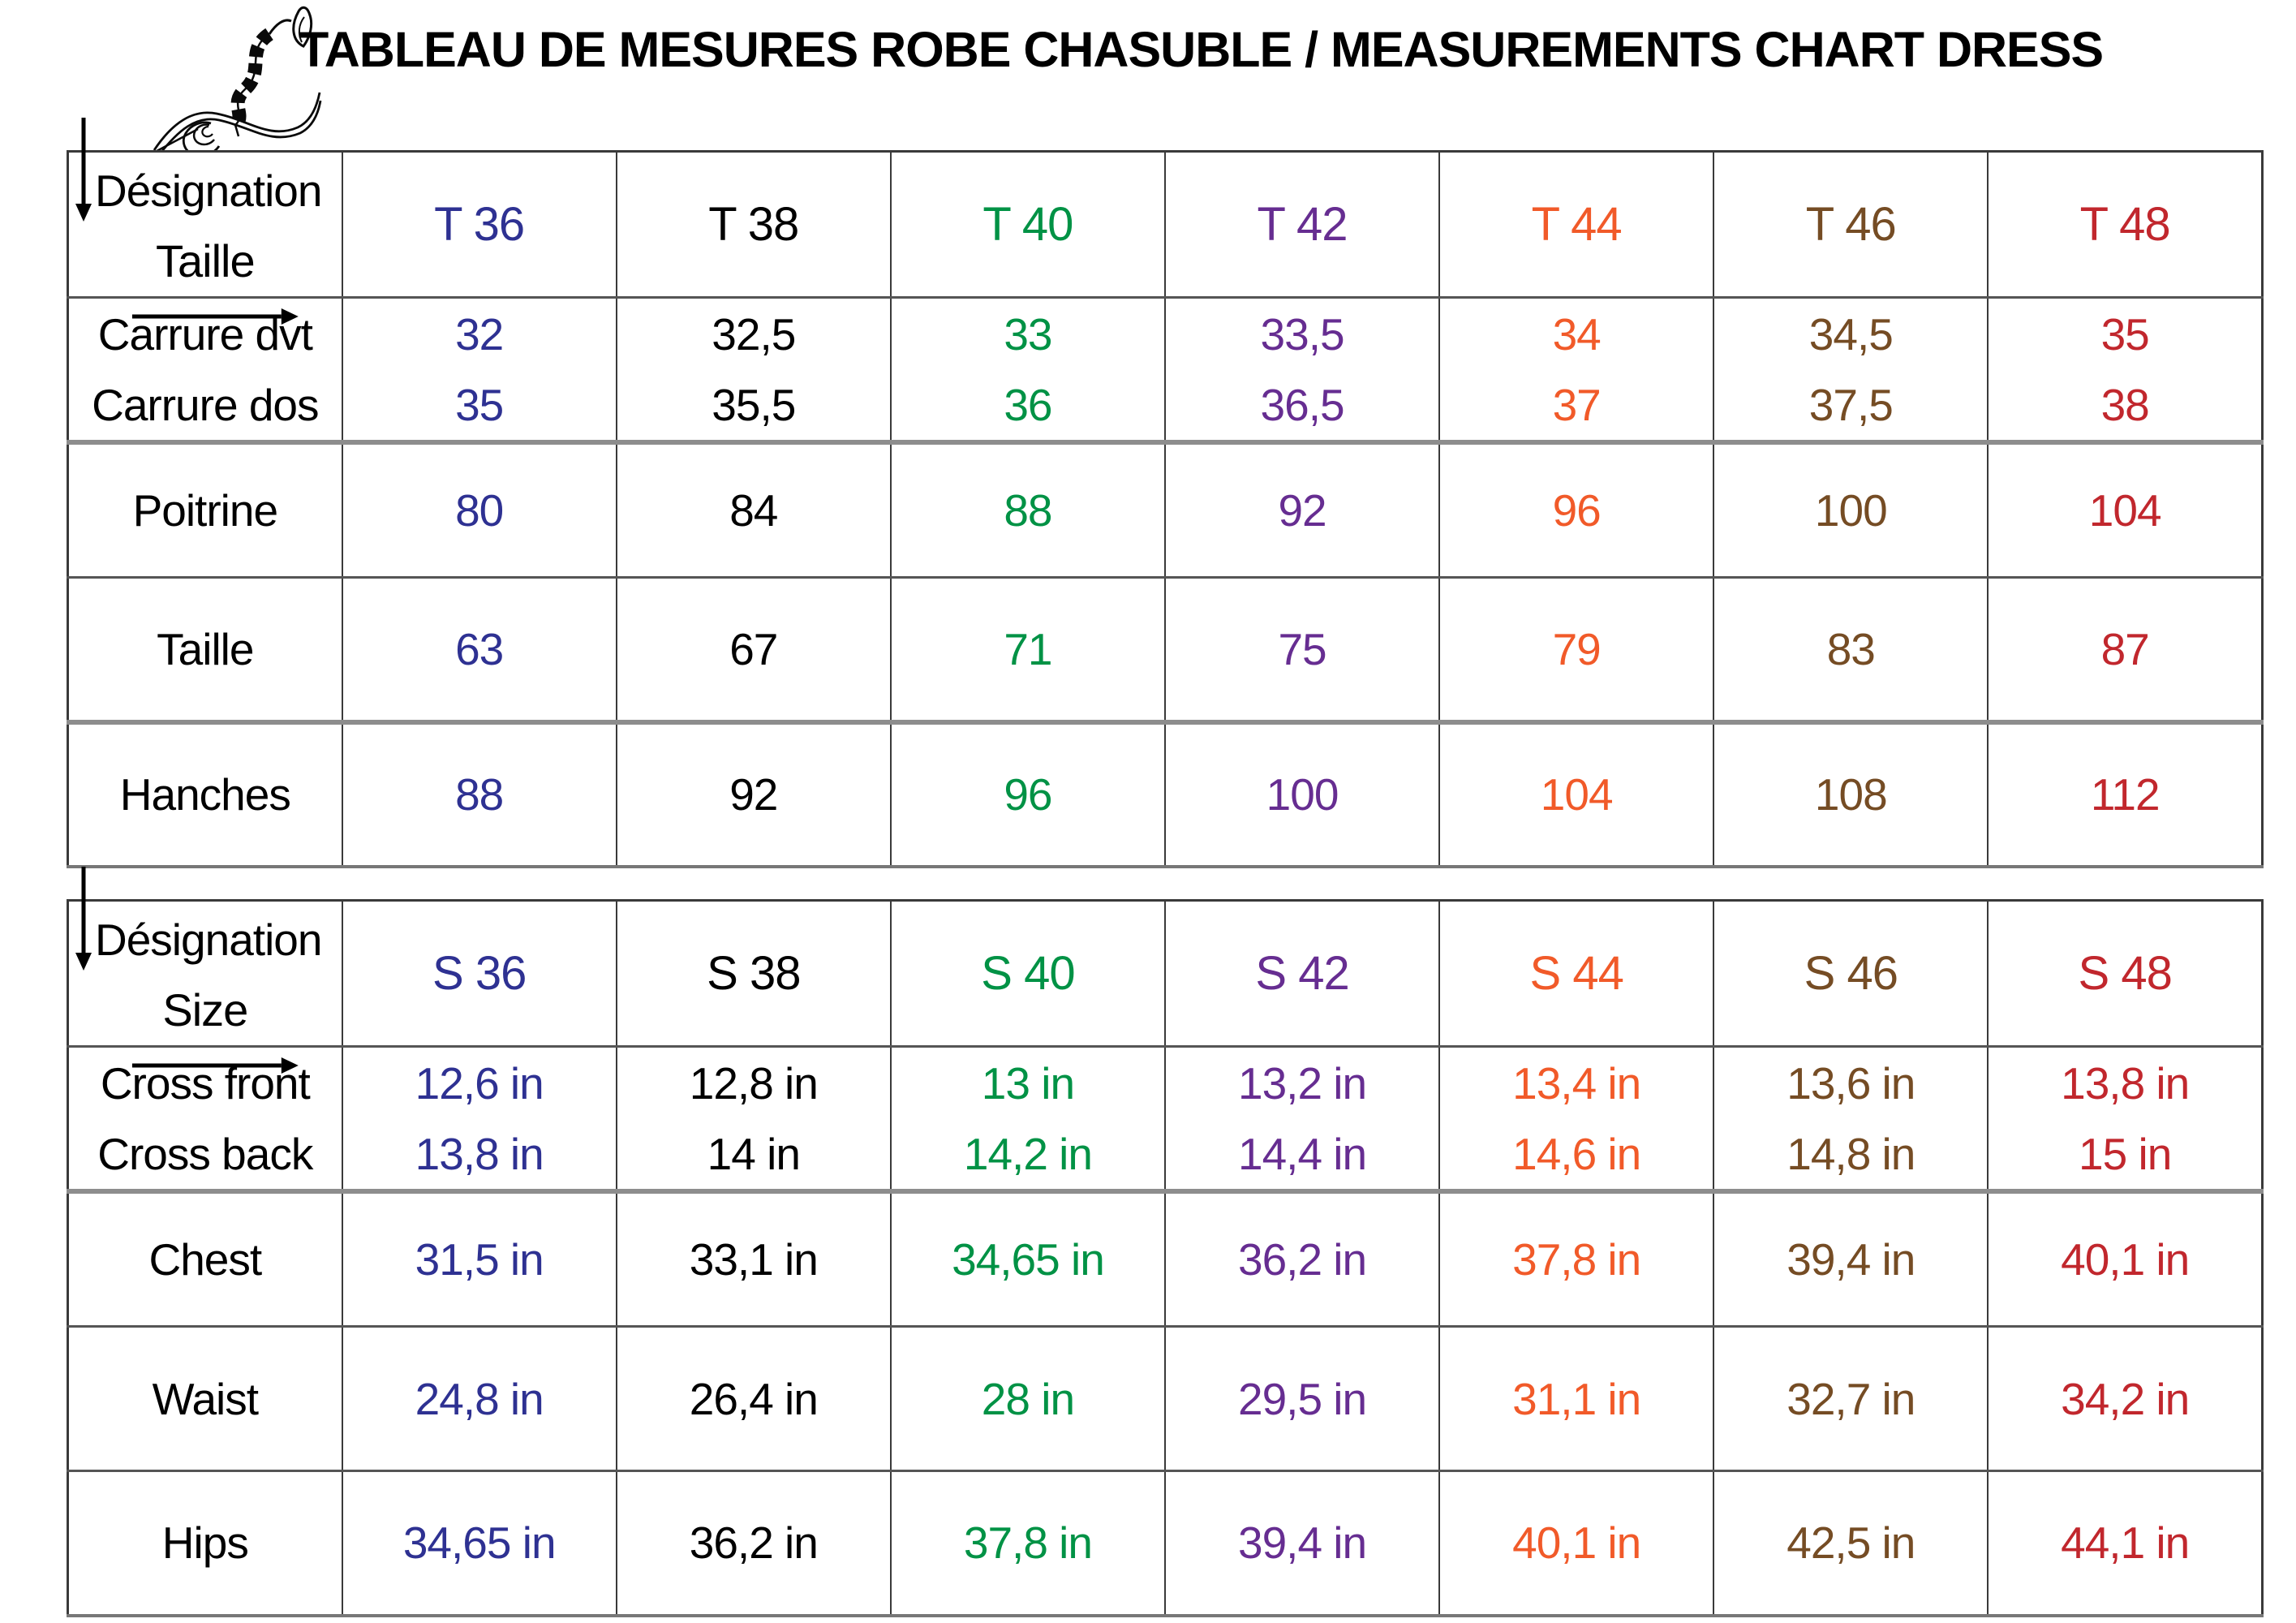 The height and width of the screenshot is (1623, 2296). I want to click on column-header: S 44, so click(1576, 974).